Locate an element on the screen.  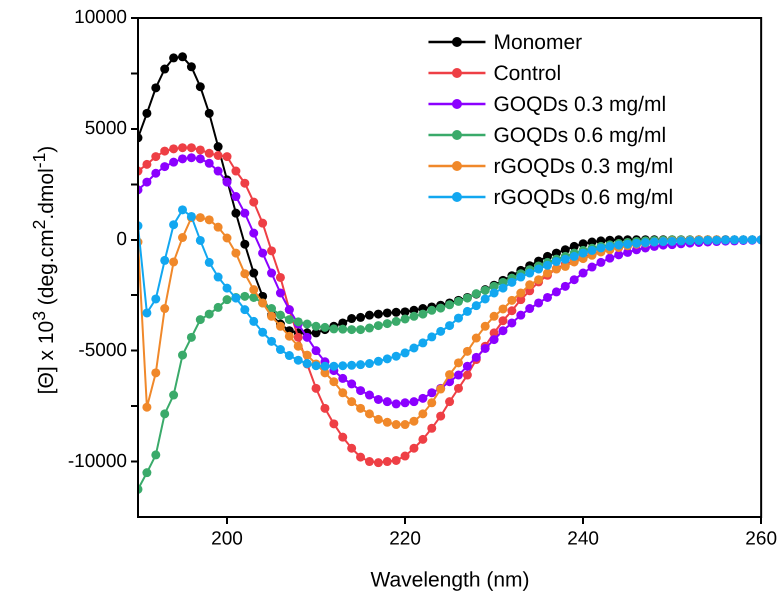
legend-label: GOQDs 0.6 mg/ml is located at coordinates (579, 135).